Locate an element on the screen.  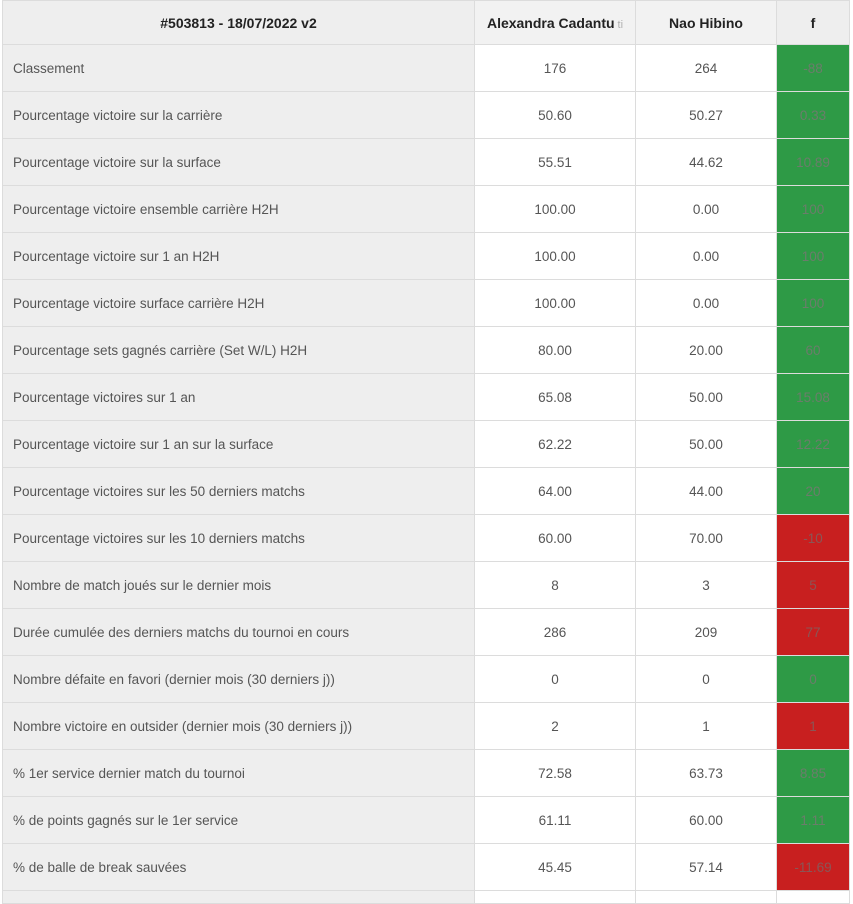
player2-value: 70.00 is located at coordinates (706, 538).